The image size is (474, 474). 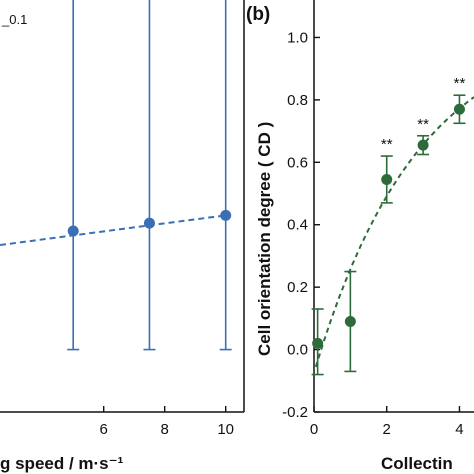 What do you see at coordinates (264, 239) in the screenshot?
I see `panel-b-y-axis-title: Cell orientation degree ( CD )` at bounding box center [264, 239].